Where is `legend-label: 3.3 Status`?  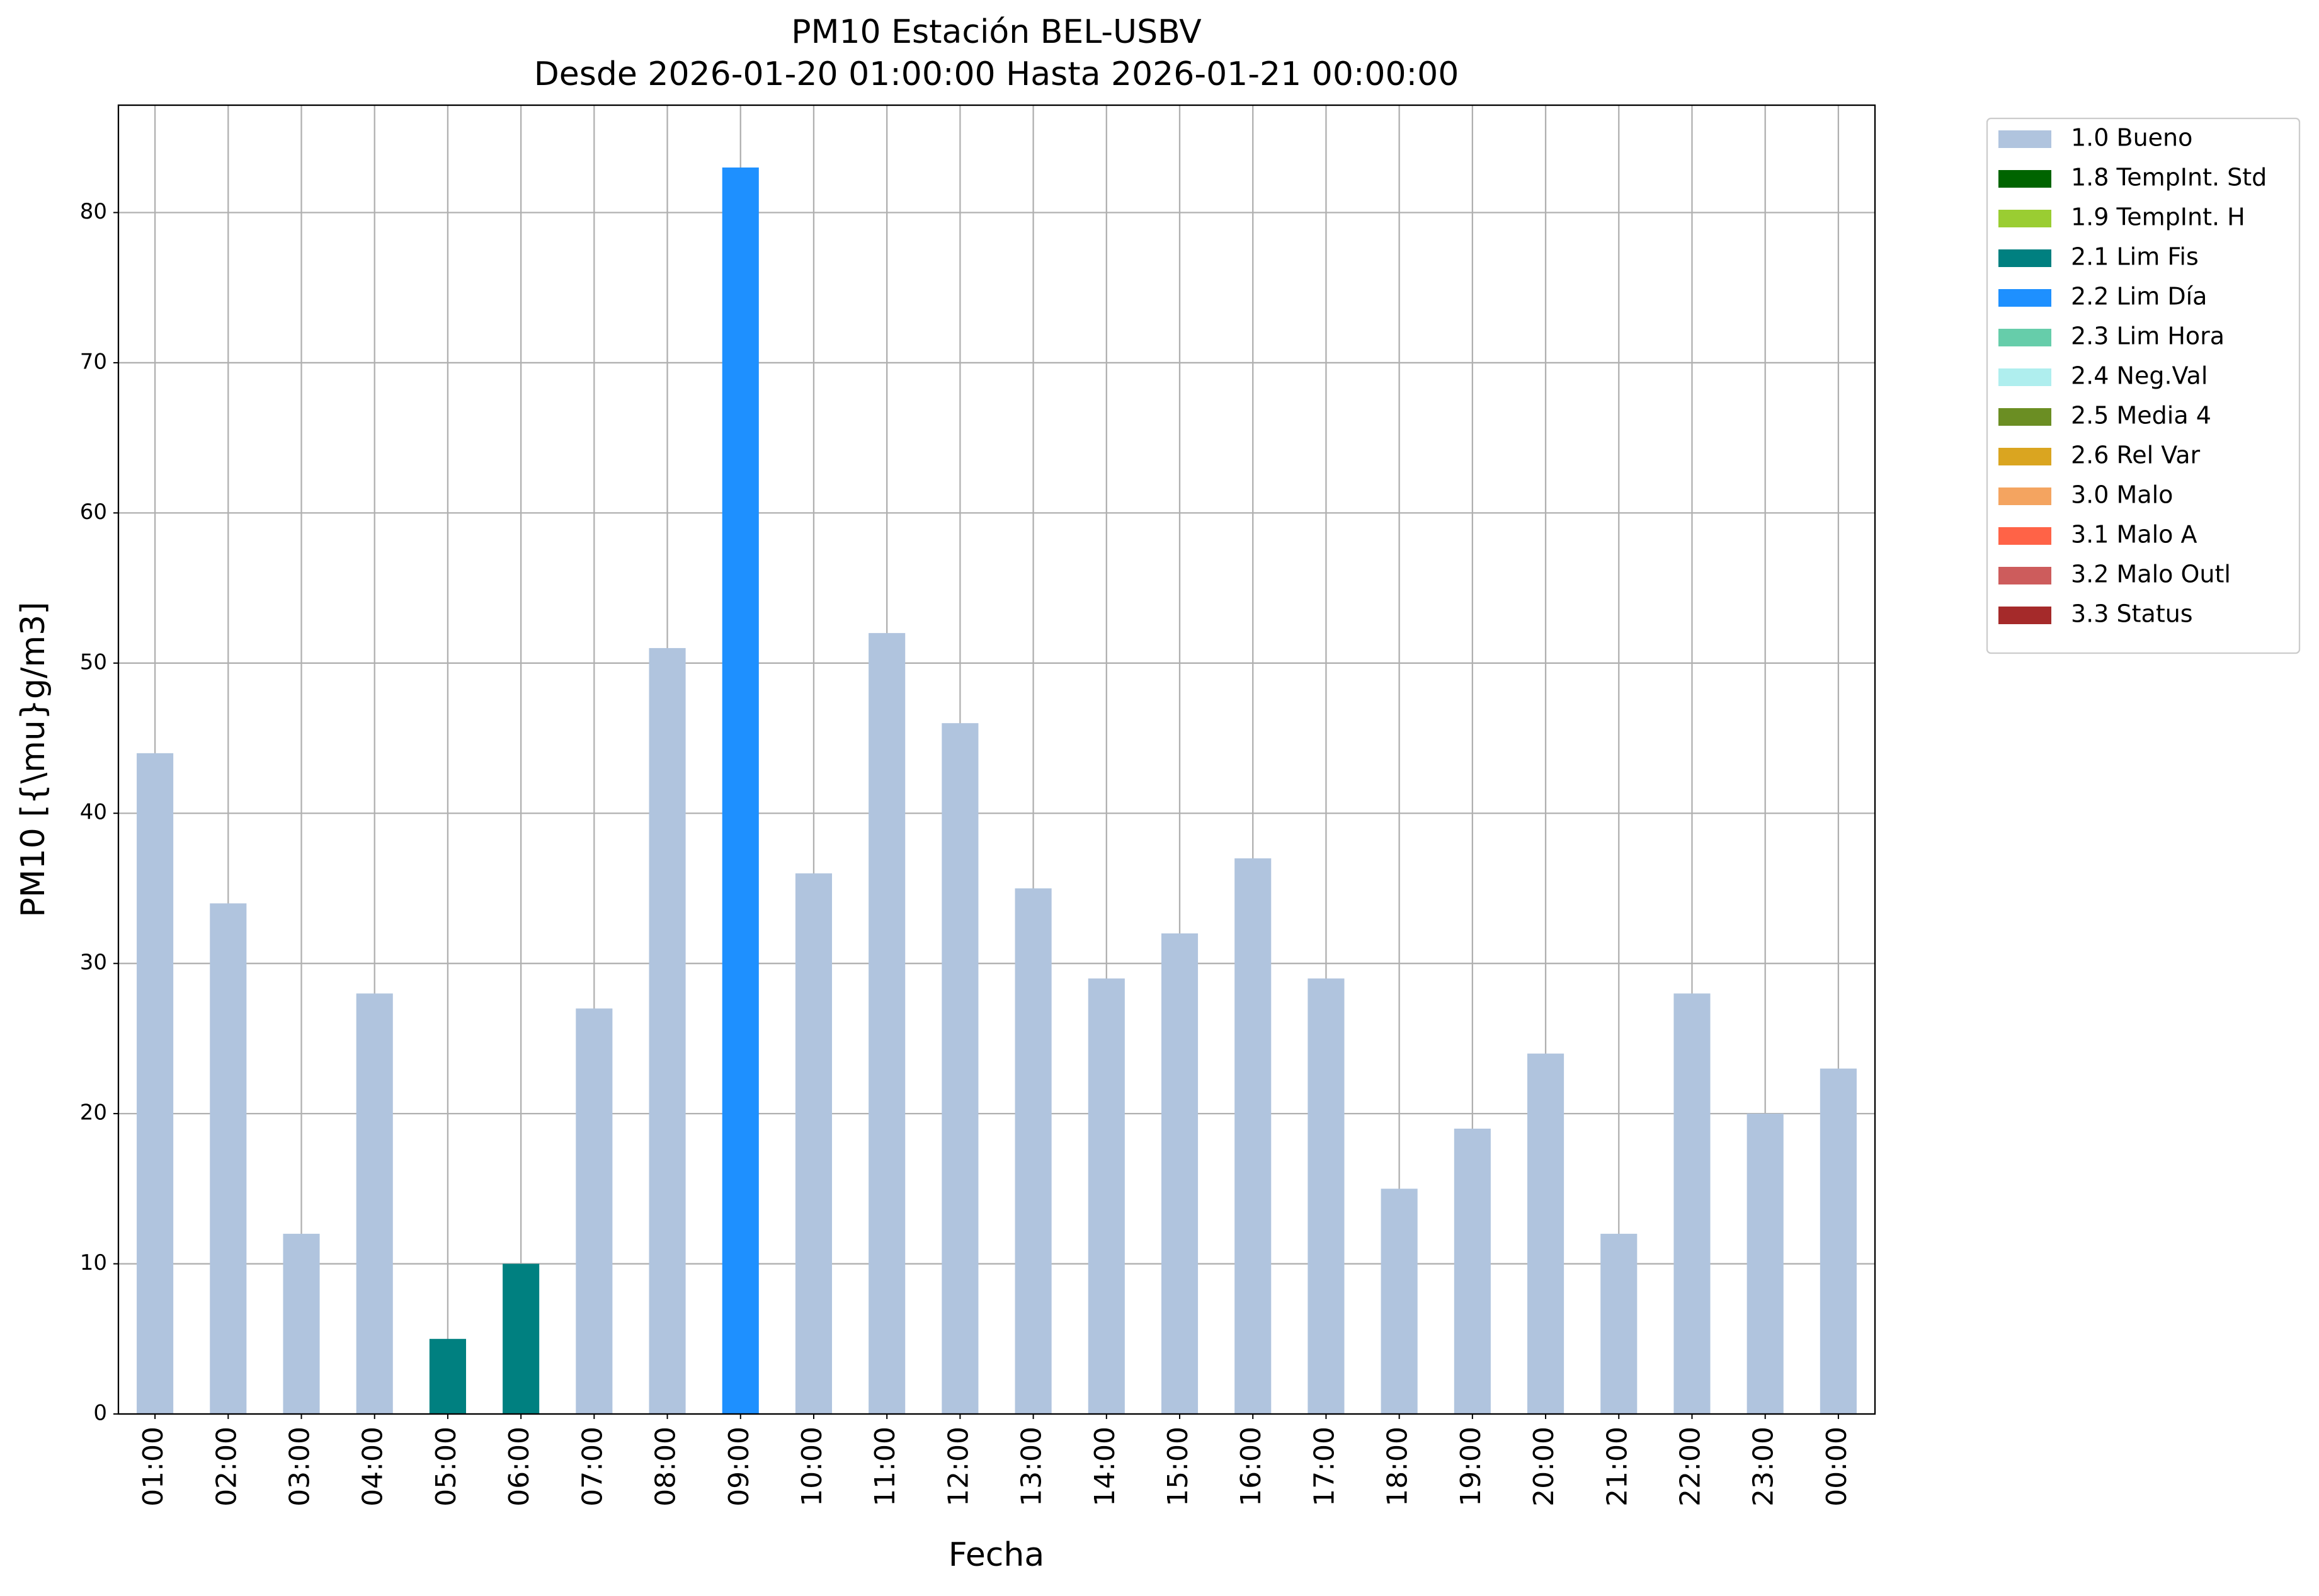
legend-label: 3.3 Status is located at coordinates (2132, 614).